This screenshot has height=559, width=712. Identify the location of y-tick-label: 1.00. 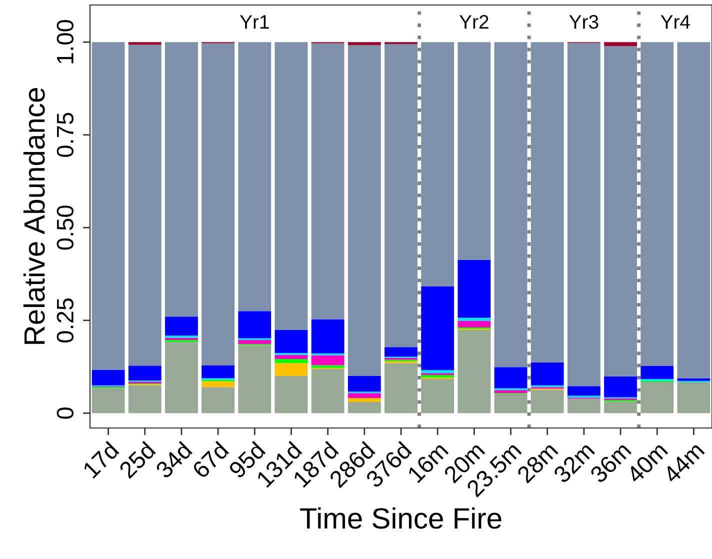
(65, 42).